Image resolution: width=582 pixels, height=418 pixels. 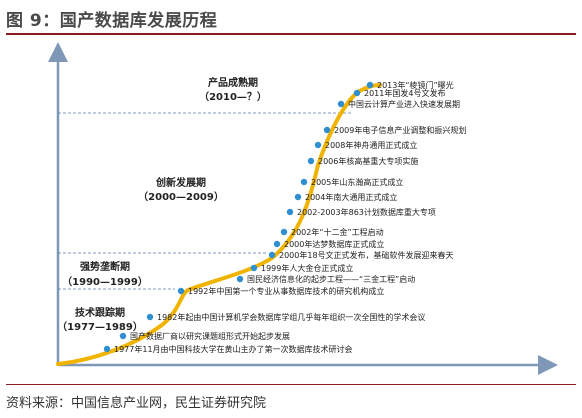 What do you see at coordinates (181, 196) in the screenshot?
I see `phase-years: （2000—2009）` at bounding box center [181, 196].